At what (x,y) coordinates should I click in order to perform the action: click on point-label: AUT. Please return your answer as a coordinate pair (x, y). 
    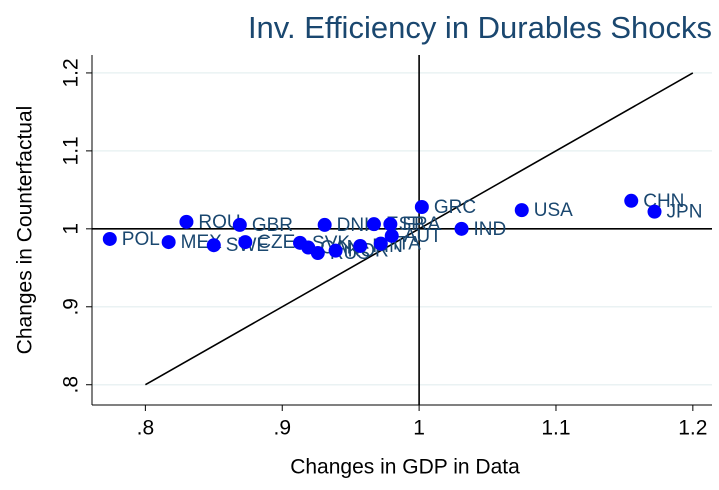
    Looking at the image, I should click on (423, 236).